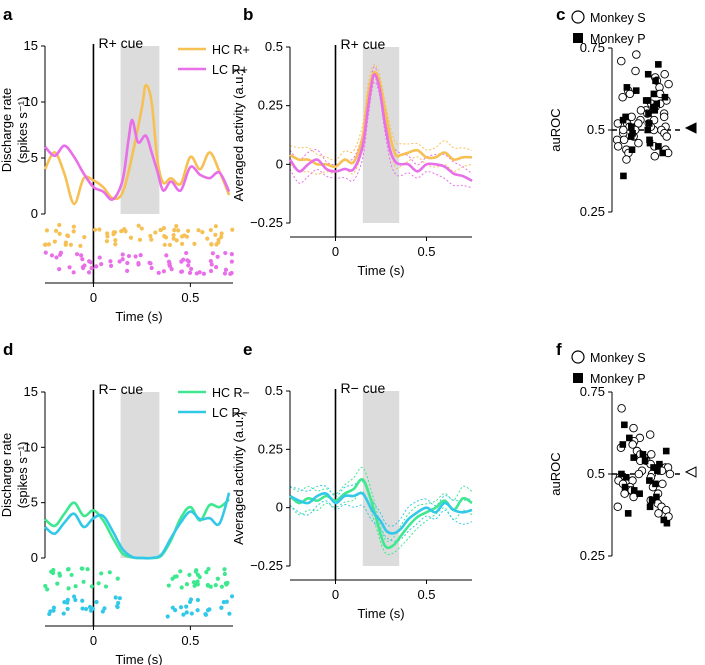  Describe the element at coordinates (34, 157) in the screenshot. I see `y-tick-label-a: 5` at that location.